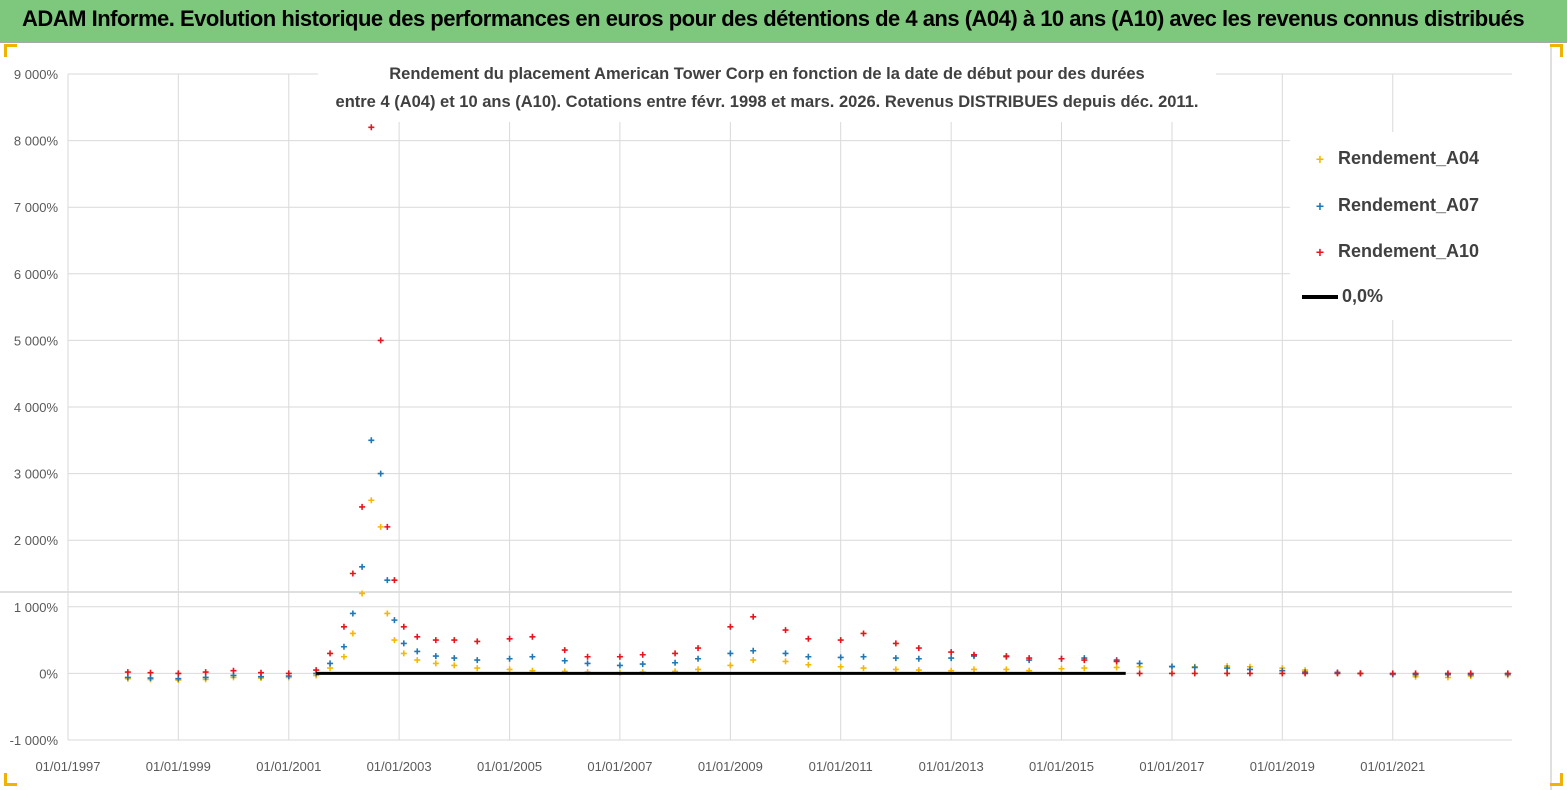 This screenshot has width=1567, height=790. What do you see at coordinates (36, 407) in the screenshot?
I see `y-tick-label: 4 000%` at bounding box center [36, 407].